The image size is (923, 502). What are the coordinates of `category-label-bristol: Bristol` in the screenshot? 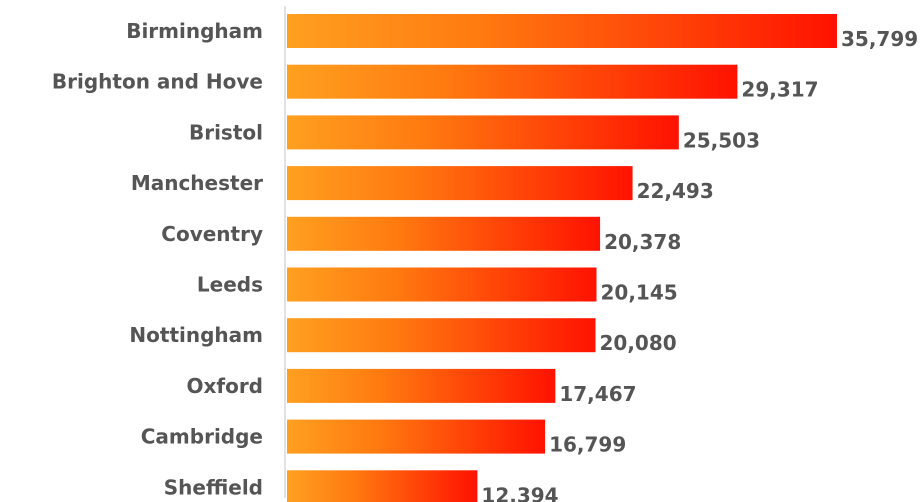 It's located at (226, 132).